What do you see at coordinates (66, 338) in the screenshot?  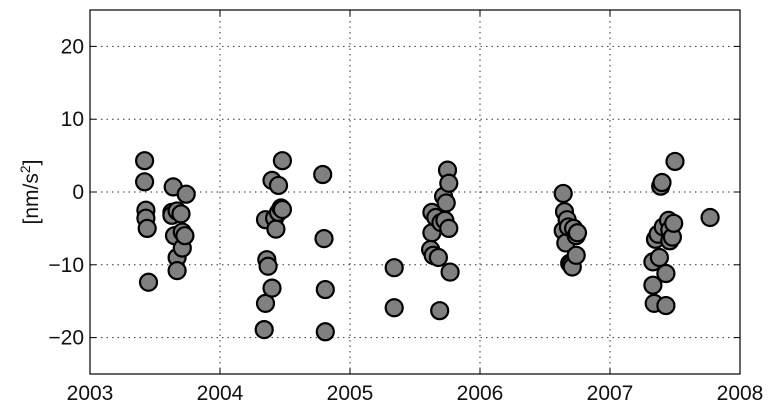 I see `y-tick-label: −20` at bounding box center [66, 338].